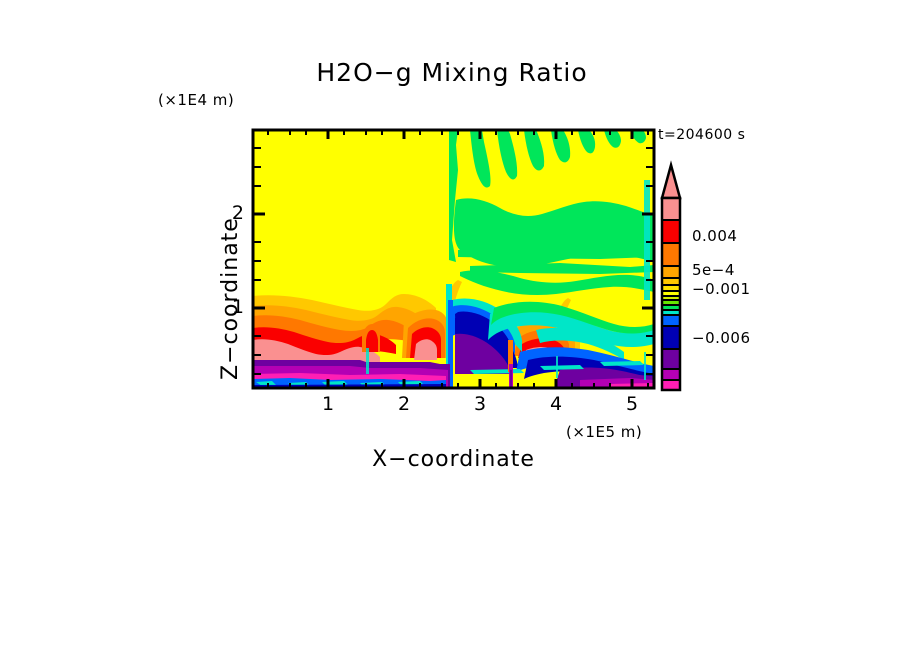  I want to click on page-title: H2O−g Mixing Ratio, so click(452, 72).